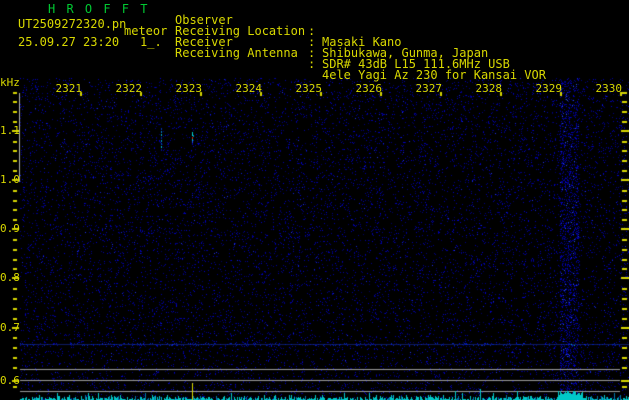 This screenshot has width=629, height=400. I want to click on y-tick-label-0-7: 0.7, so click(10, 327).